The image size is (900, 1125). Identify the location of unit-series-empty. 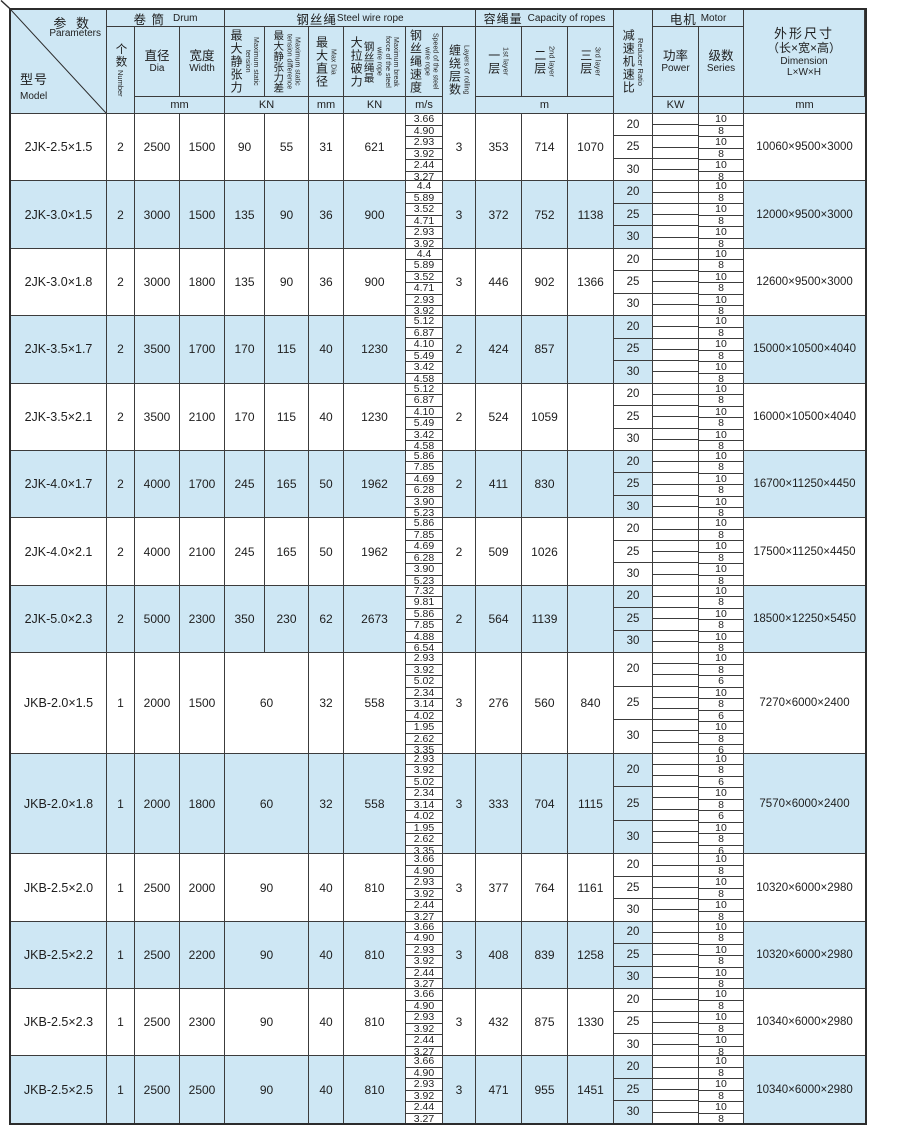
(721, 105).